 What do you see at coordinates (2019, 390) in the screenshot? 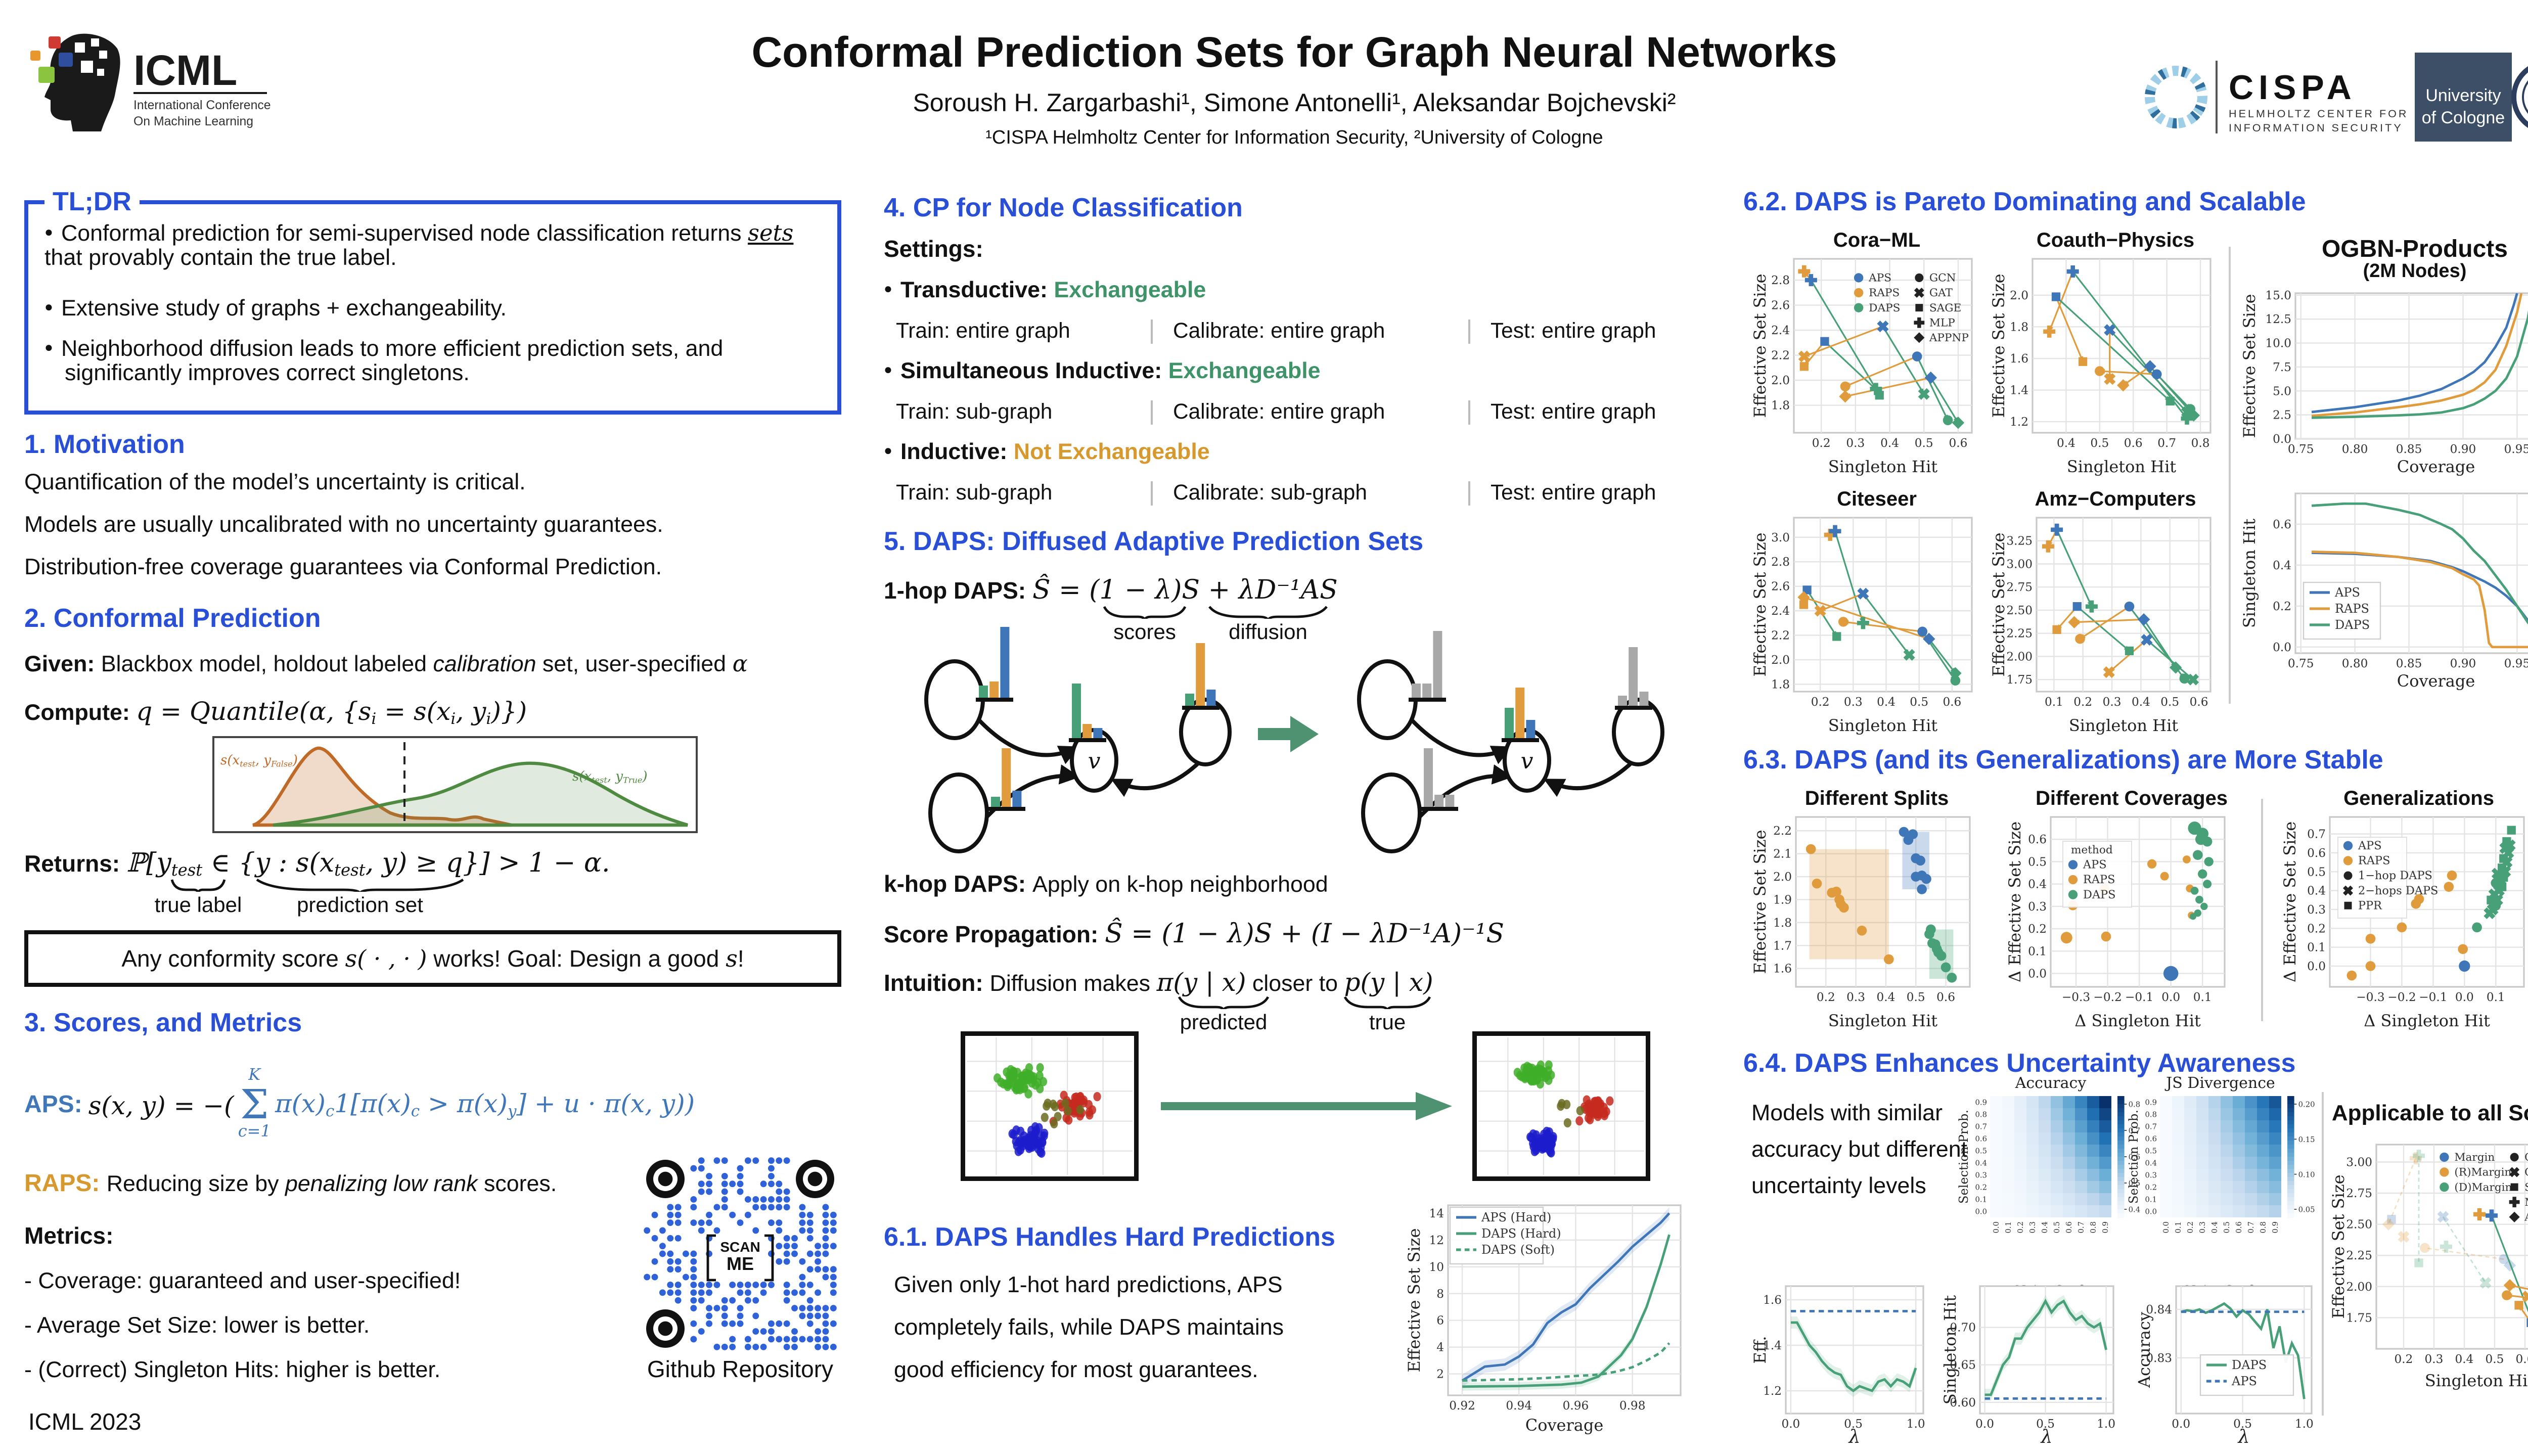
I see `svg-text: 1.4` at bounding box center [2019, 390].